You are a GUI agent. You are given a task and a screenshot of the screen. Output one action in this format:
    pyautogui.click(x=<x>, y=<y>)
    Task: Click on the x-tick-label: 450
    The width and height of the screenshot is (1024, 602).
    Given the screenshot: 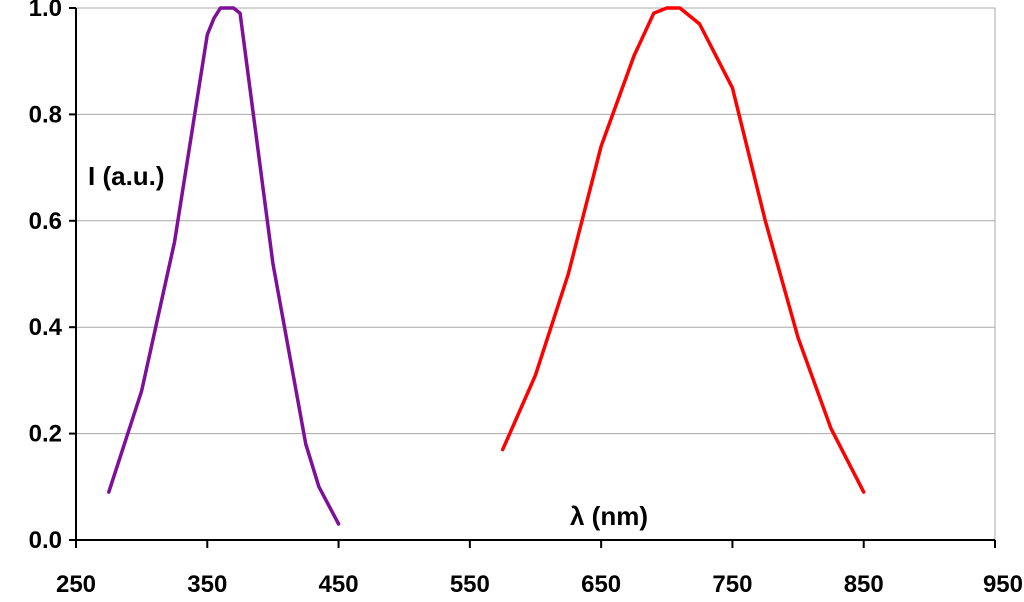 What is the action you would take?
    pyautogui.click(x=339, y=584)
    